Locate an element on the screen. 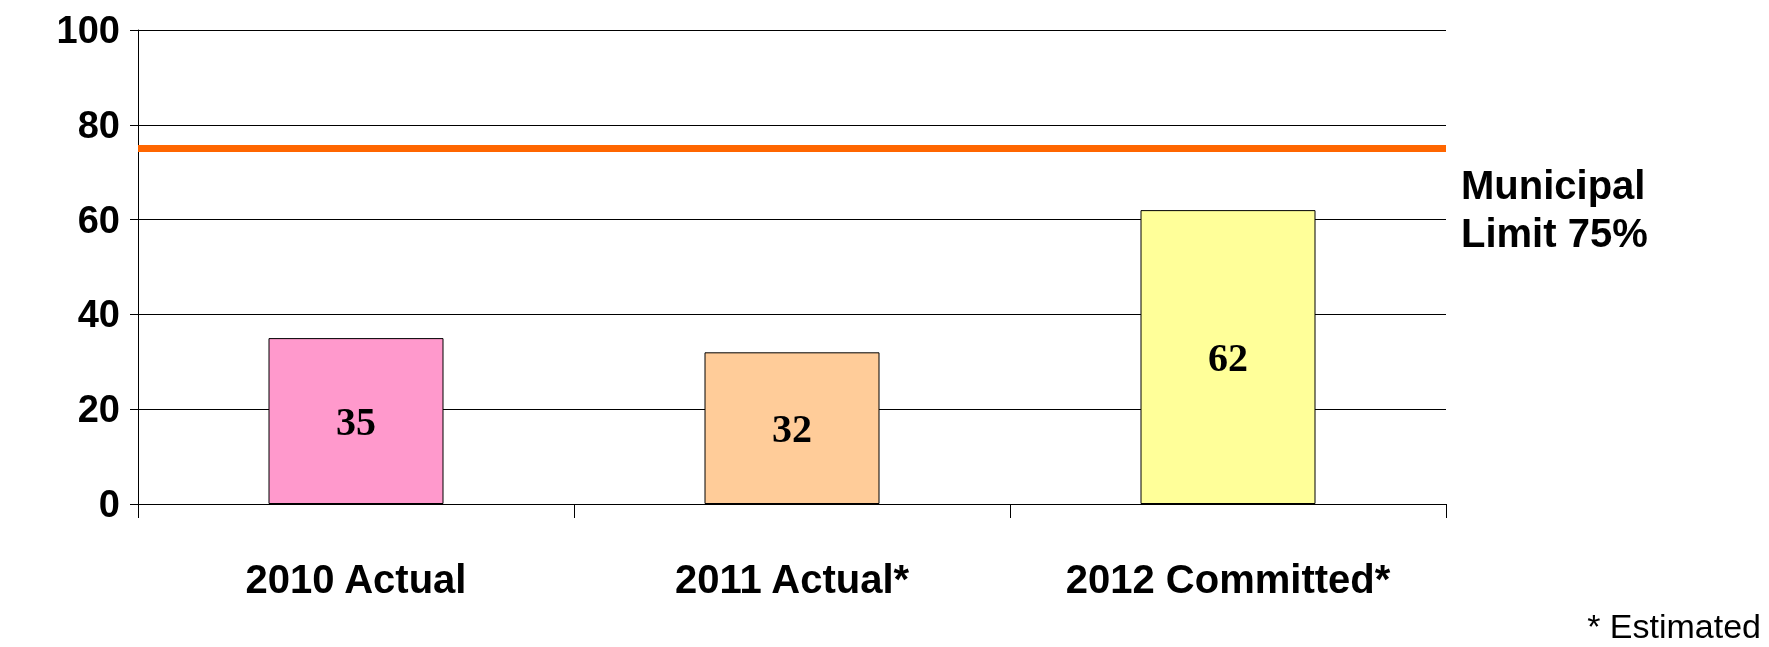  data-label: 35 is located at coordinates (356, 421).